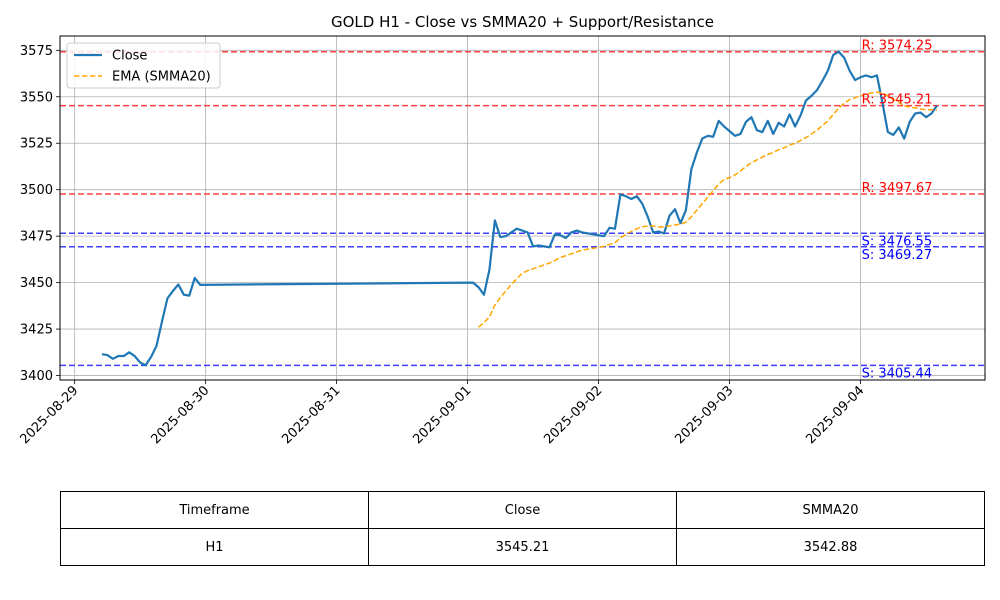  Describe the element at coordinates (214, 510) in the screenshot. I see `table-header-timeframe: Timeframe` at that location.